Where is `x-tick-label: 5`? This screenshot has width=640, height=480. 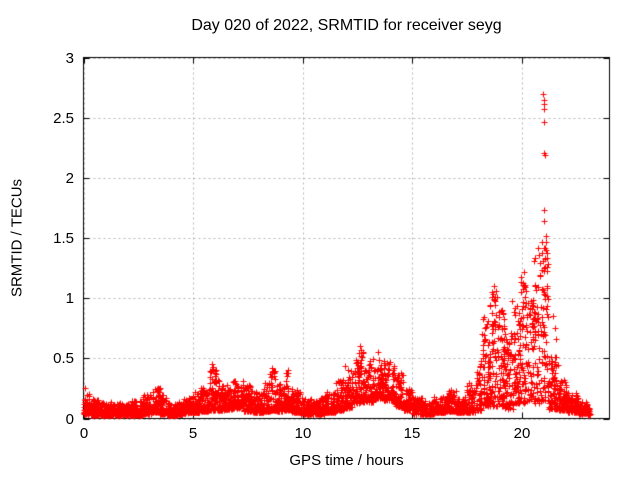
x-tick-label: 5 is located at coordinates (193, 433).